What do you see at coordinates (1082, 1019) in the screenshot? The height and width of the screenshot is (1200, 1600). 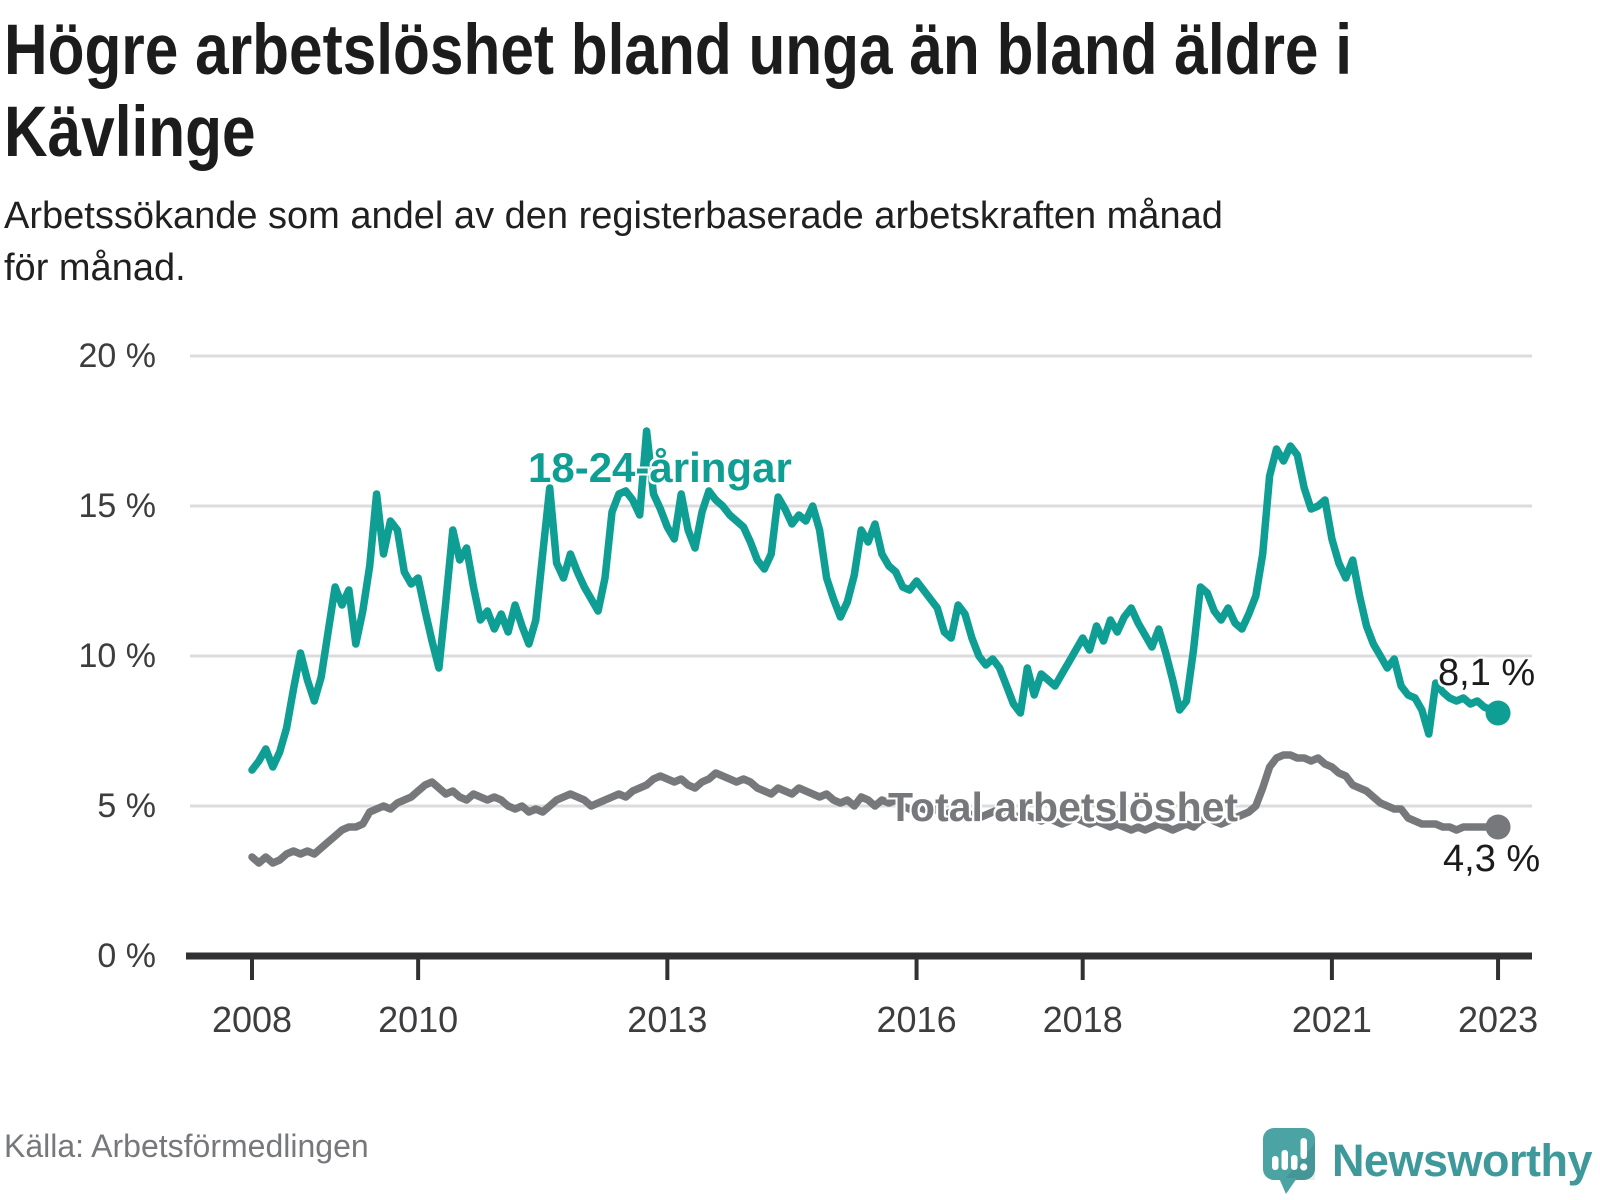 I see `x-tick-label-2018: 2018` at bounding box center [1082, 1019].